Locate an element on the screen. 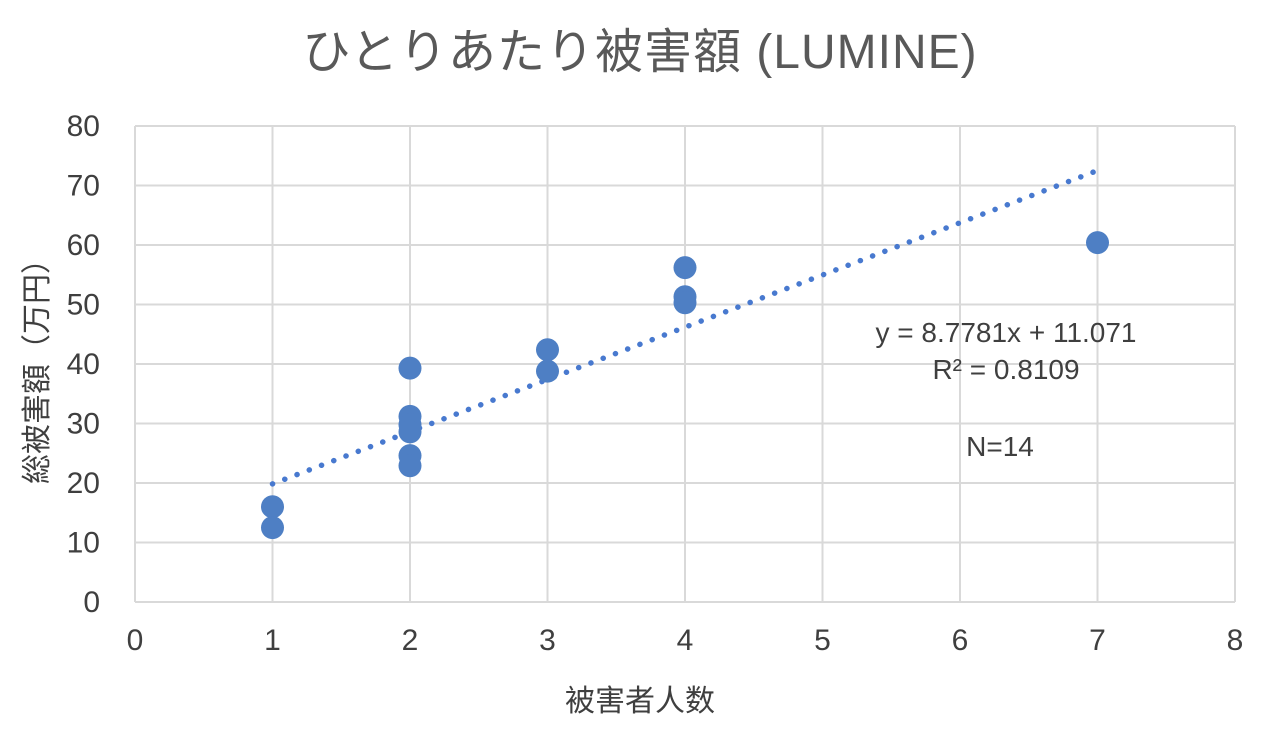 The width and height of the screenshot is (1280, 753). r-squared-text: R² = 0.8109 is located at coordinates (1006, 369).